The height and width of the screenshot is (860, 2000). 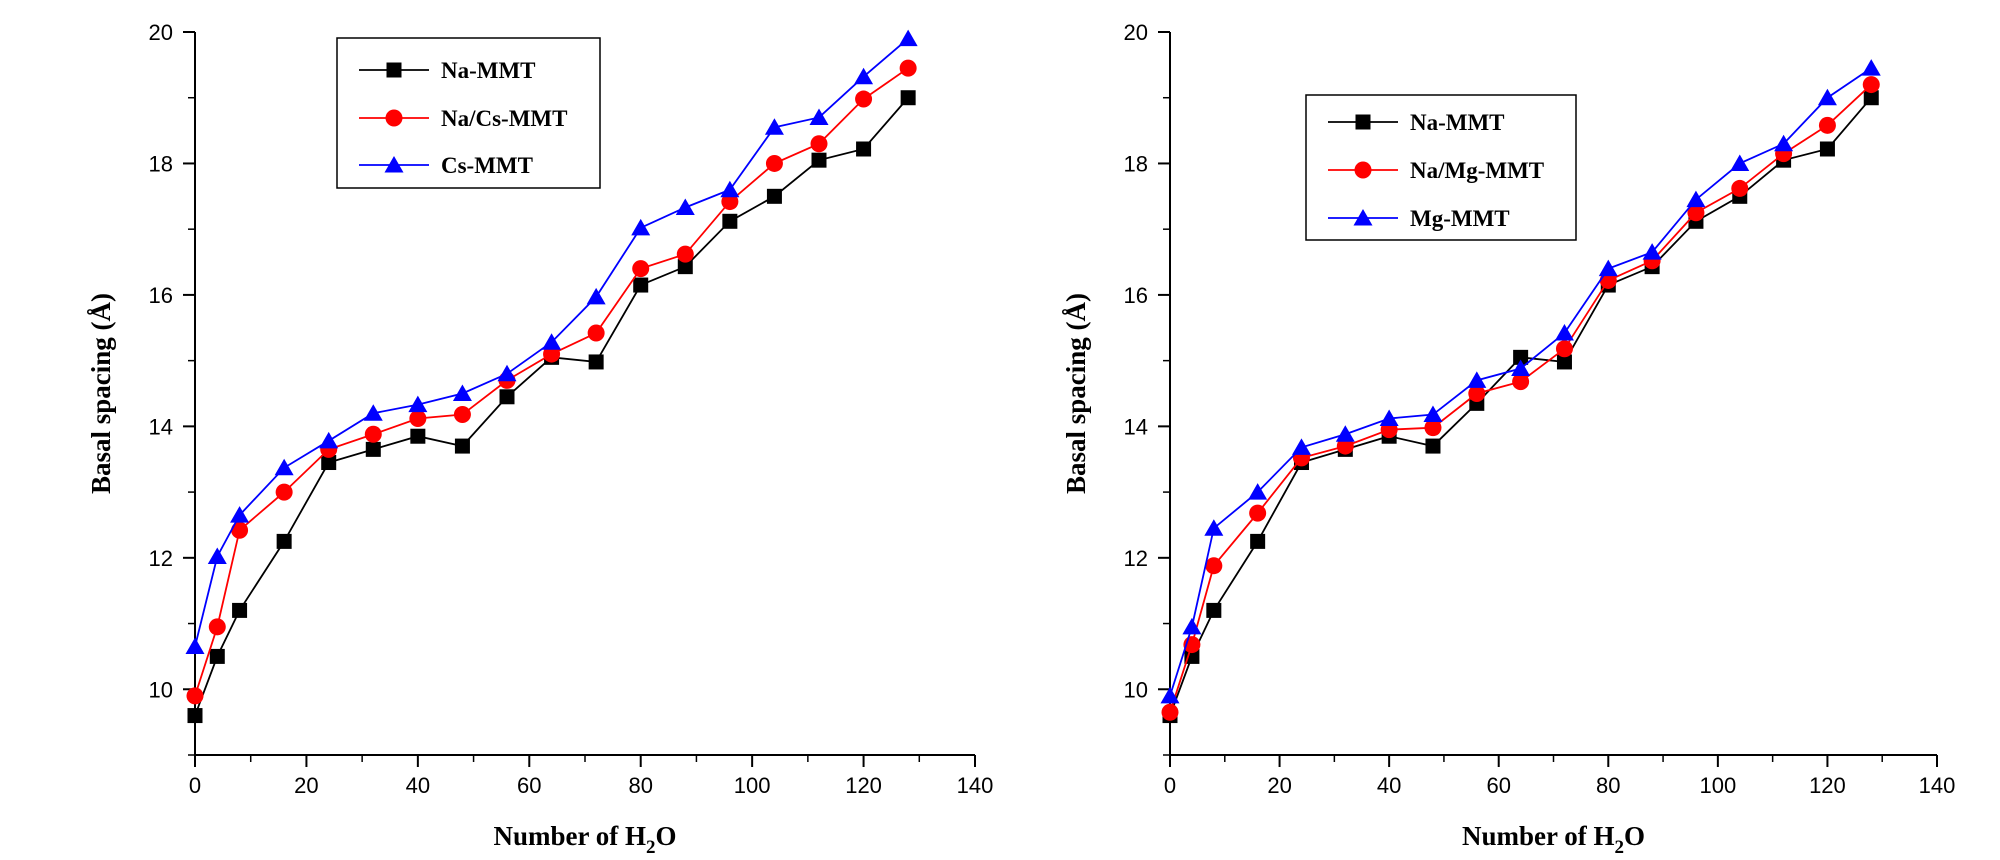 I want to click on legend-label: Cs-MMT, so click(x=487, y=165).